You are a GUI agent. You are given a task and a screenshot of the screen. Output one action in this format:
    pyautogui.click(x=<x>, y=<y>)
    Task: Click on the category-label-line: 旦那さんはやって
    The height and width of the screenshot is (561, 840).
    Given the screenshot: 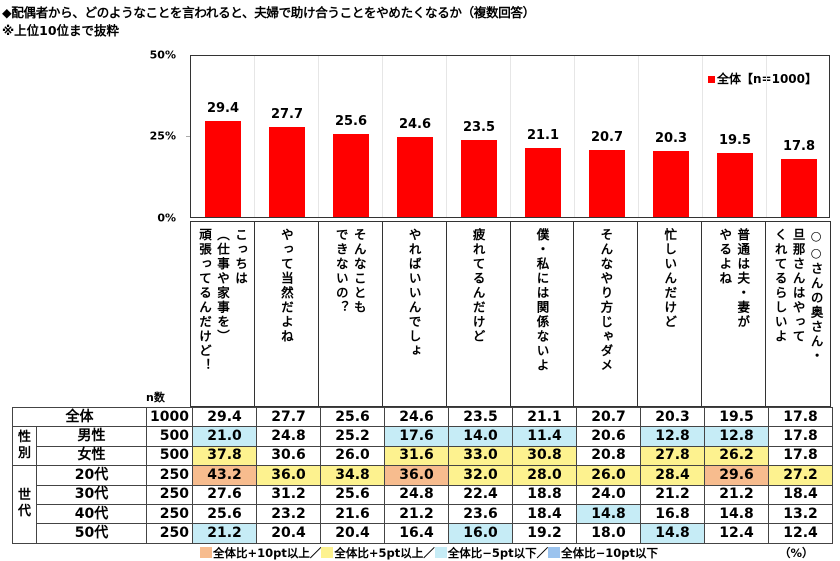 What is the action you would take?
    pyautogui.click(x=798, y=286)
    